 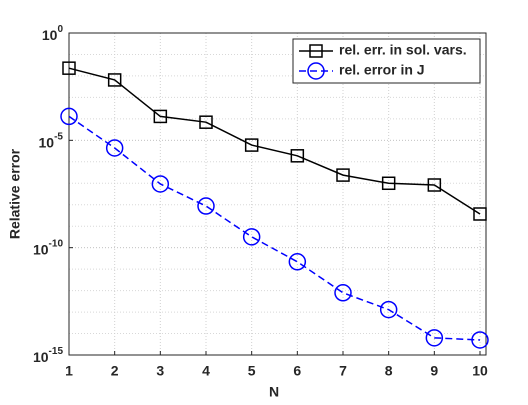 I want to click on x-tick-label: 2, so click(x=115, y=371).